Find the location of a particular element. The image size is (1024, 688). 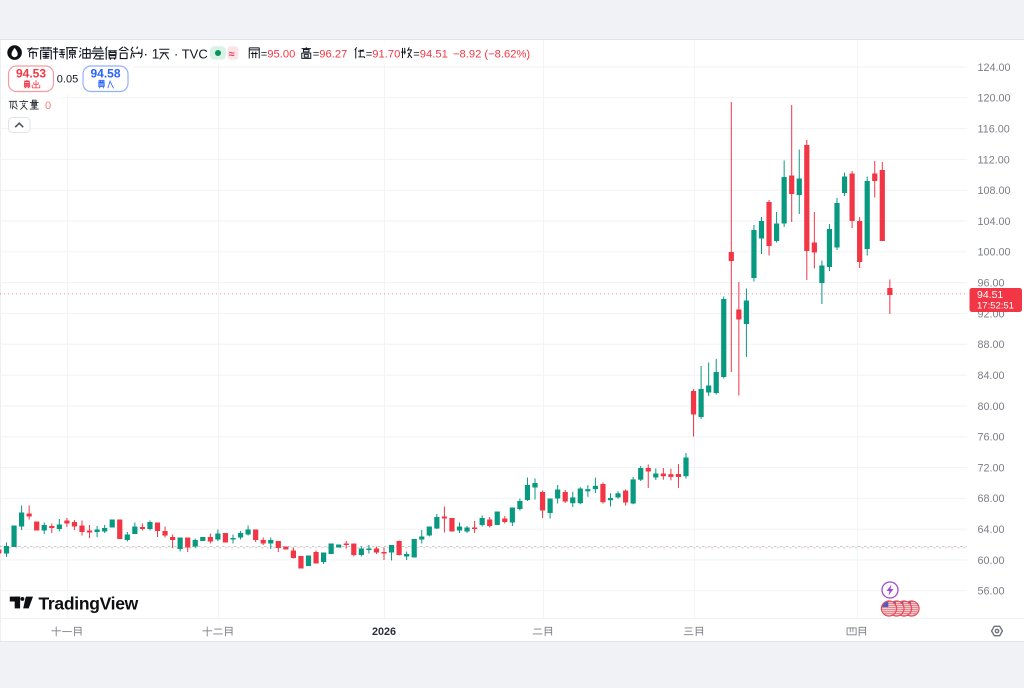

svg-text: 56.00 is located at coordinates (991, 592).